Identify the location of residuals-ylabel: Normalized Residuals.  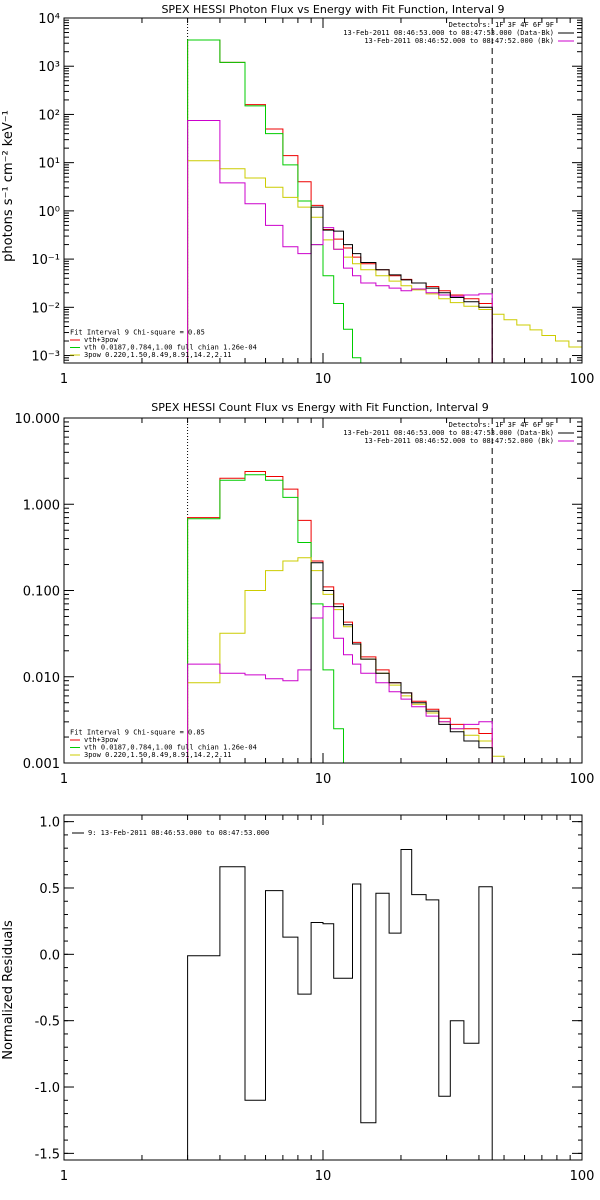
(8, 990).